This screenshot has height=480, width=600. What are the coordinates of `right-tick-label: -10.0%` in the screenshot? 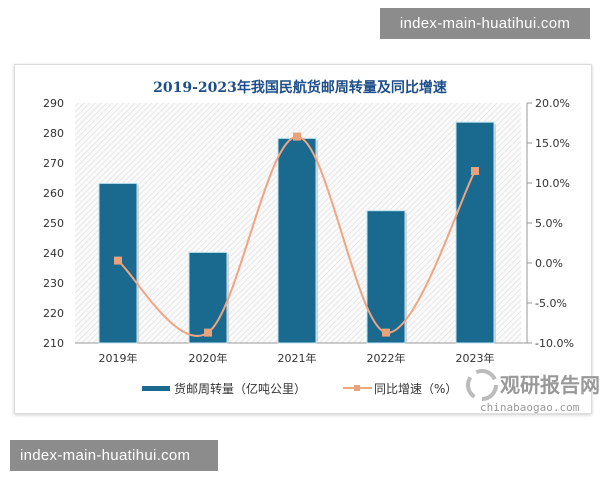 It's located at (554, 343).